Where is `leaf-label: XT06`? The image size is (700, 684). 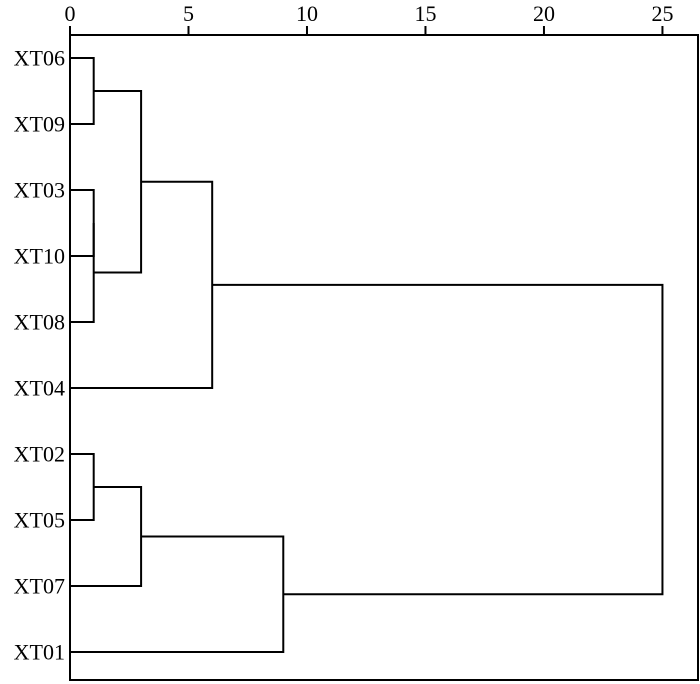
leaf-label: XT06 is located at coordinates (39, 58).